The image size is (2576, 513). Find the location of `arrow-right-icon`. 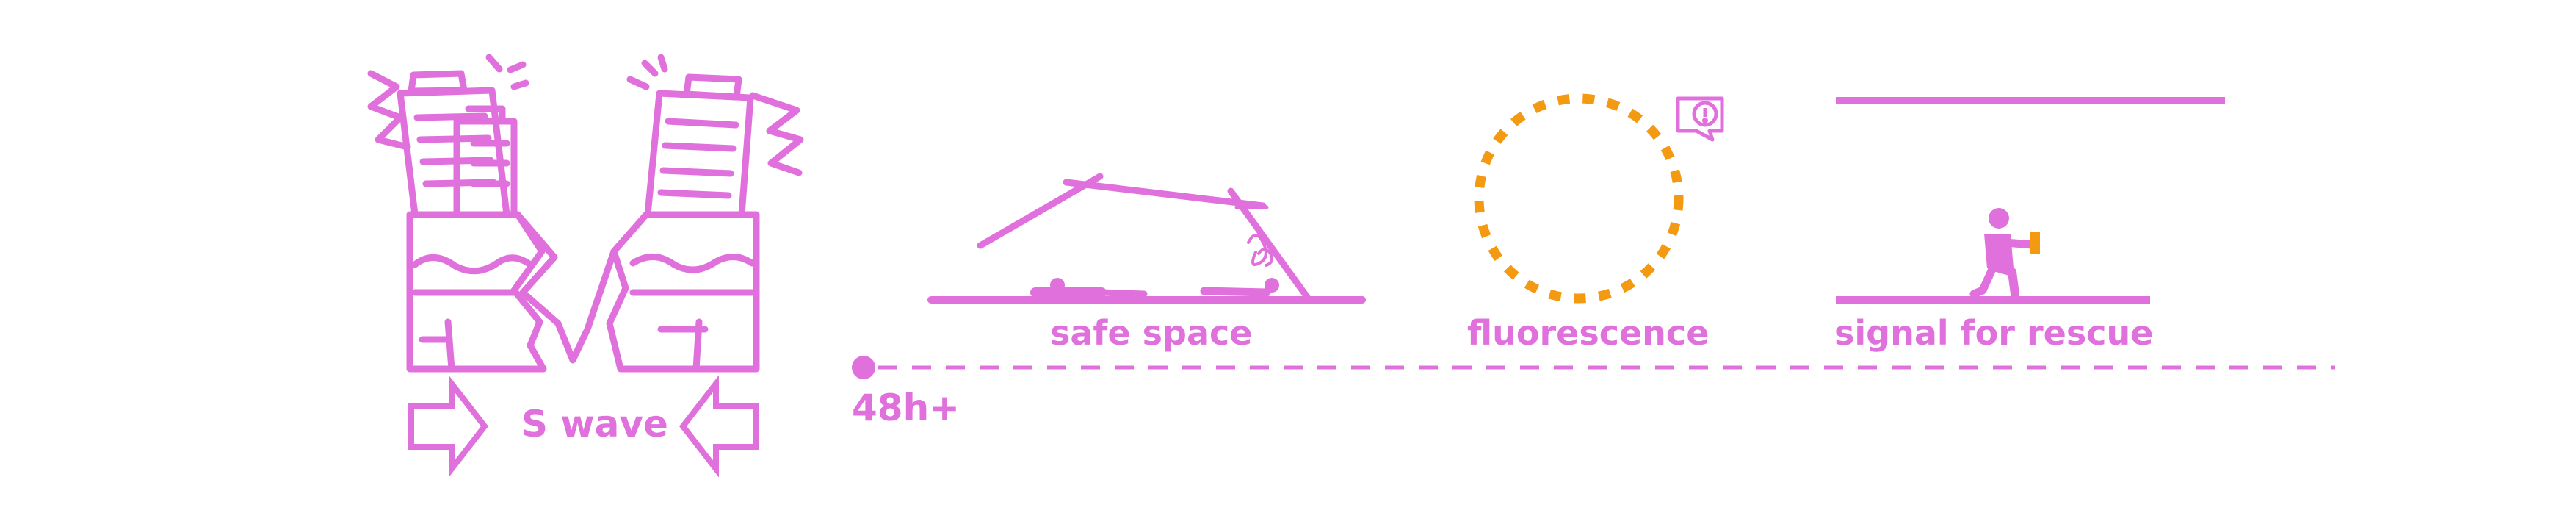

arrow-right-icon is located at coordinates (448, 426).